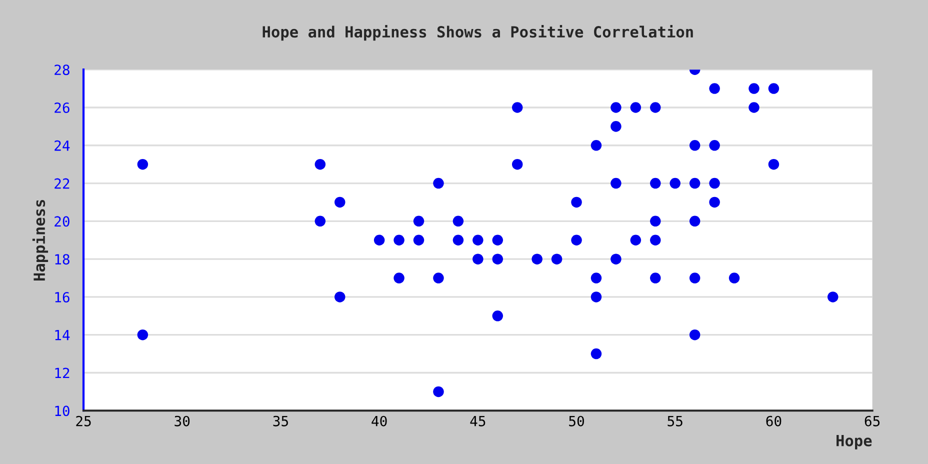  I want to click on y-axis-title: Happiness, so click(40, 240).